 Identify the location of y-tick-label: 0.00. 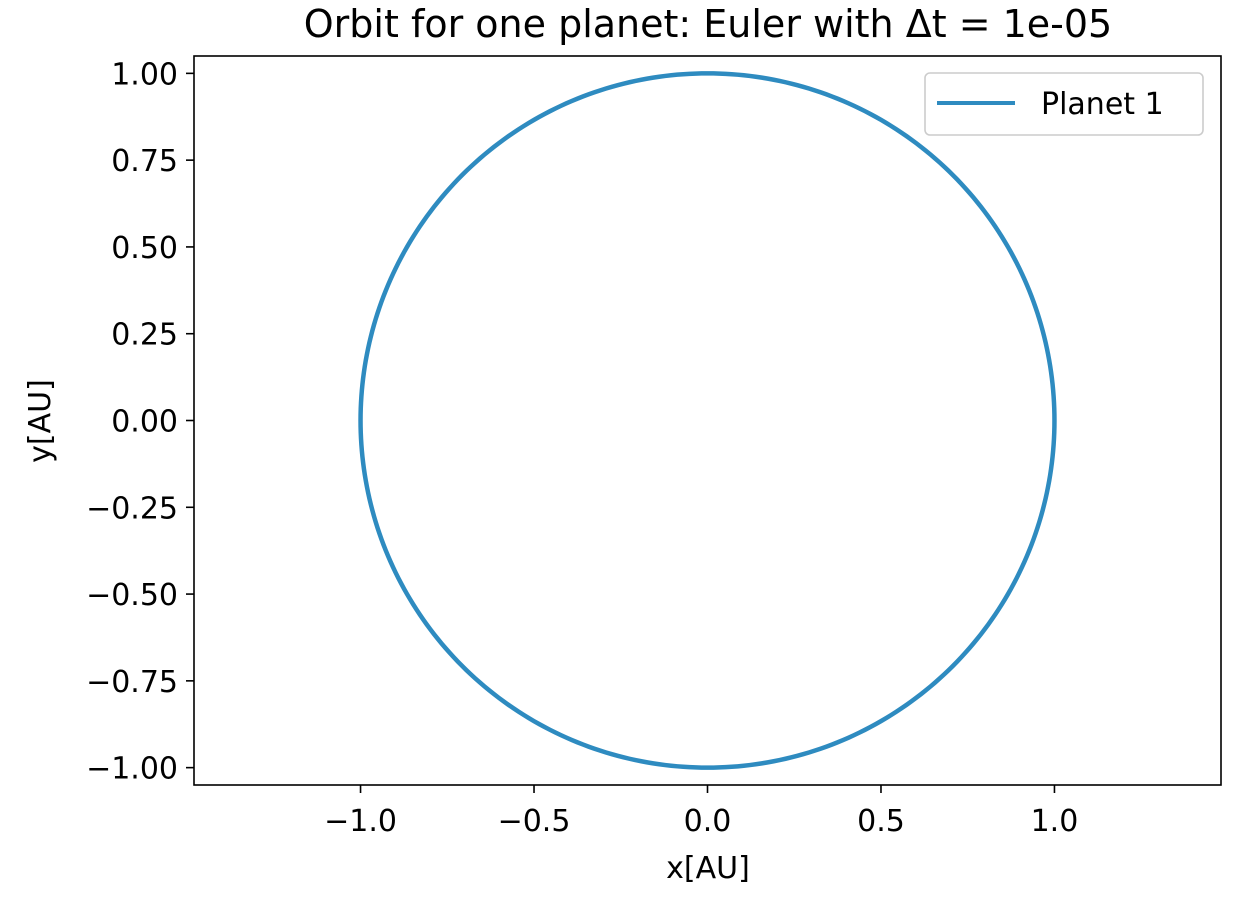
(144, 422).